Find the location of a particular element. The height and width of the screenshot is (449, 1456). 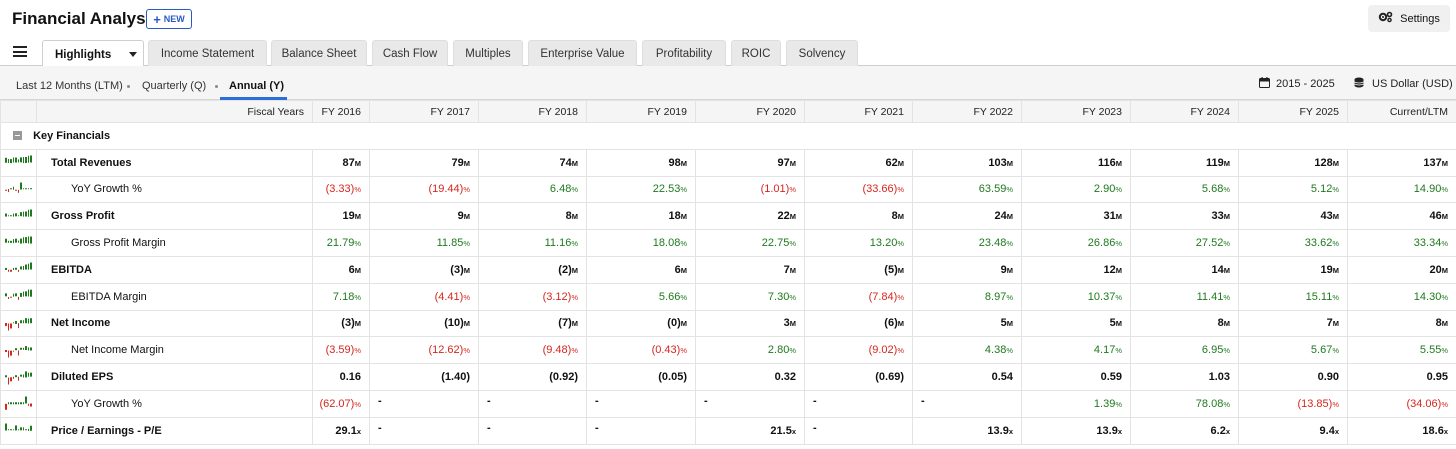

tab-solvency: Solvency is located at coordinates (822, 53).